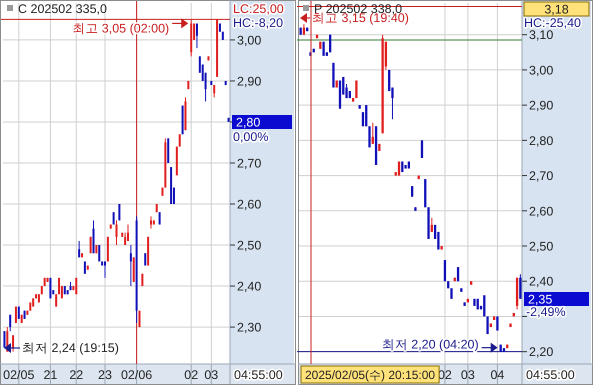  Describe the element at coordinates (191, 375) in the screenshot. I see `x-tick-label: 02` at that location.